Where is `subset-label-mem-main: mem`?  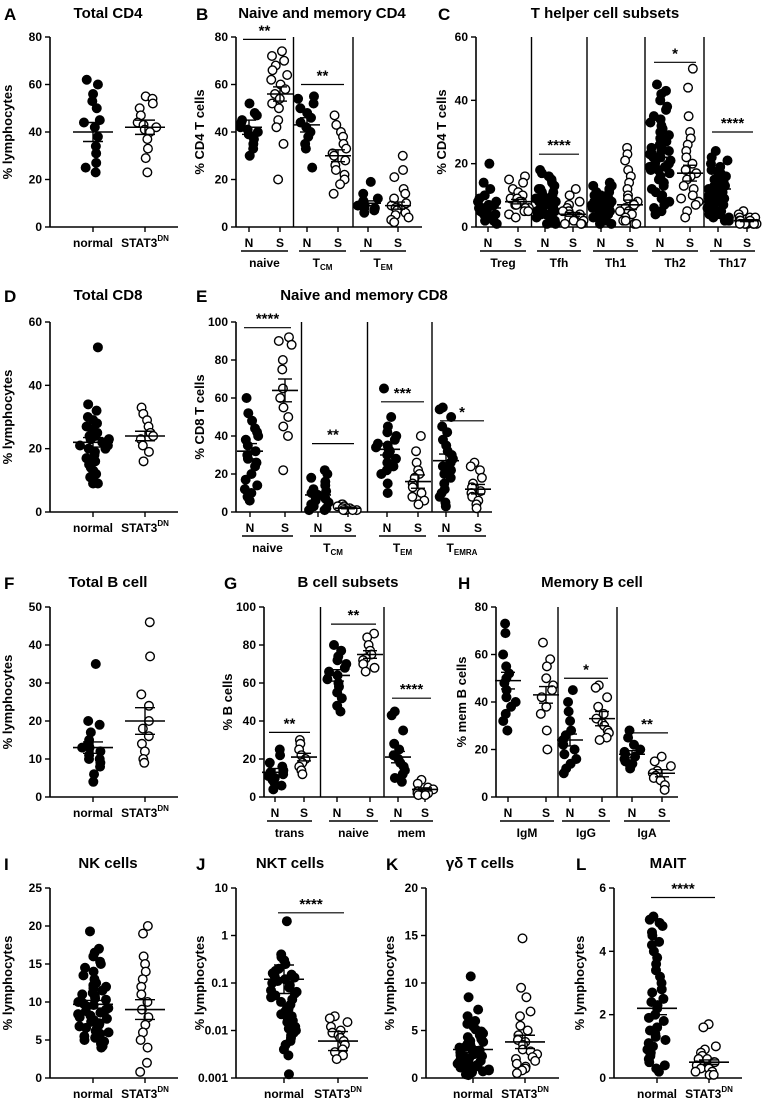
subset-label-mem-main: mem is located at coordinates (411, 833).